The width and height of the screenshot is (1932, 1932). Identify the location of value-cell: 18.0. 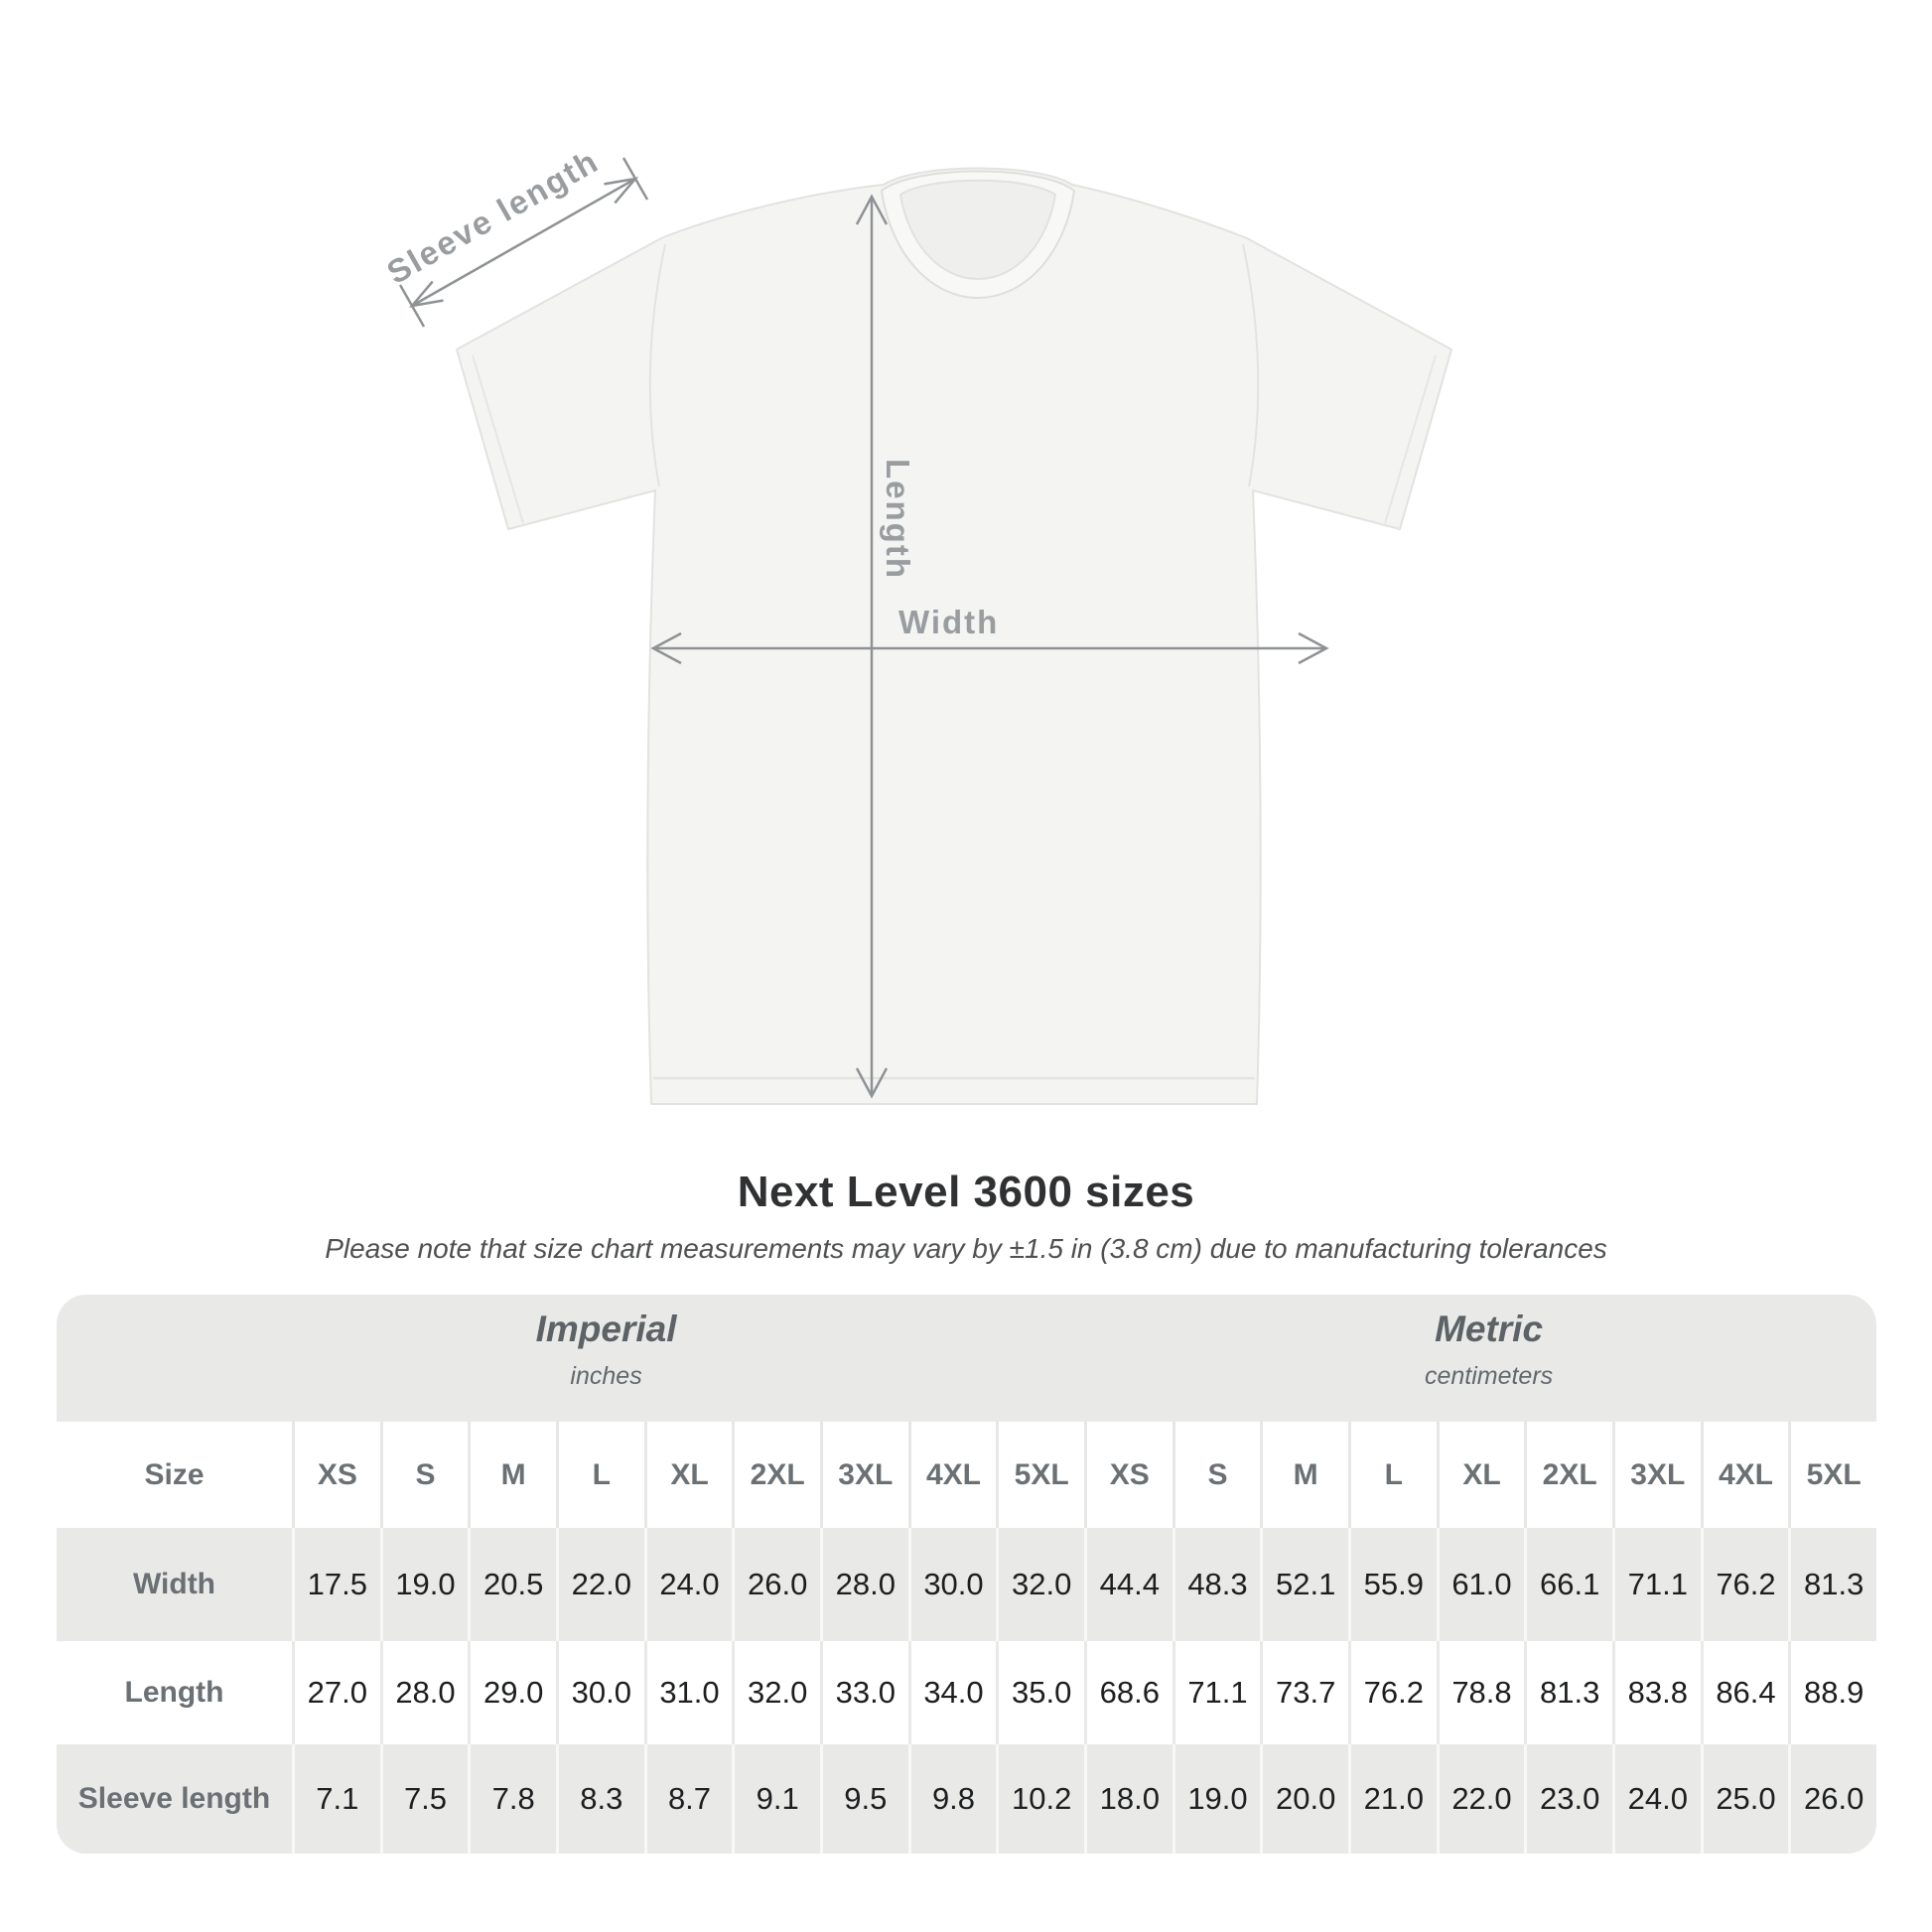
(1128, 1799).